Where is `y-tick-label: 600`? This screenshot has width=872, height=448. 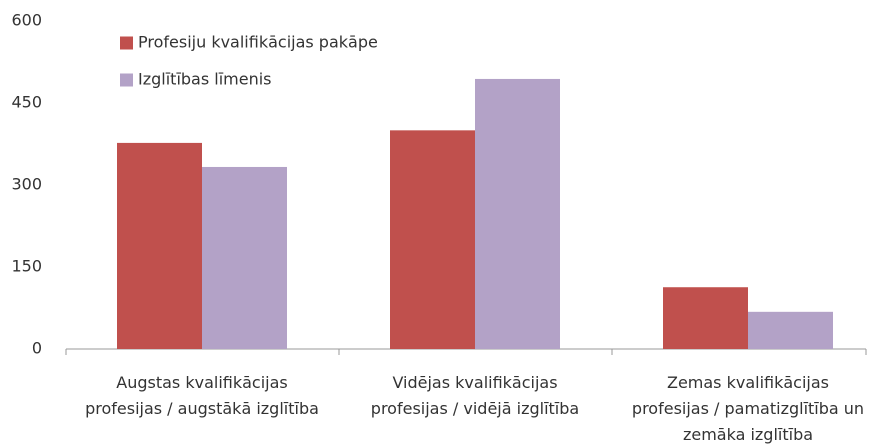 y-tick-label: 600 is located at coordinates (26, 20).